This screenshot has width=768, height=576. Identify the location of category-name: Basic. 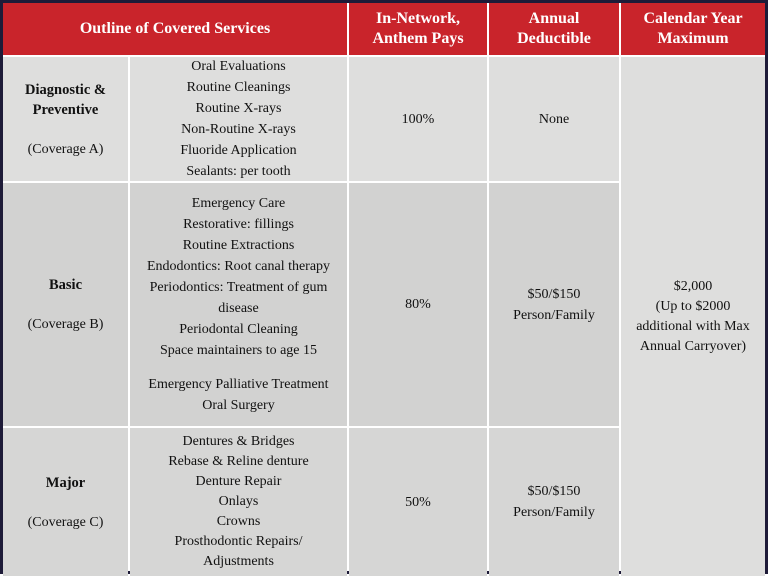
(65, 285).